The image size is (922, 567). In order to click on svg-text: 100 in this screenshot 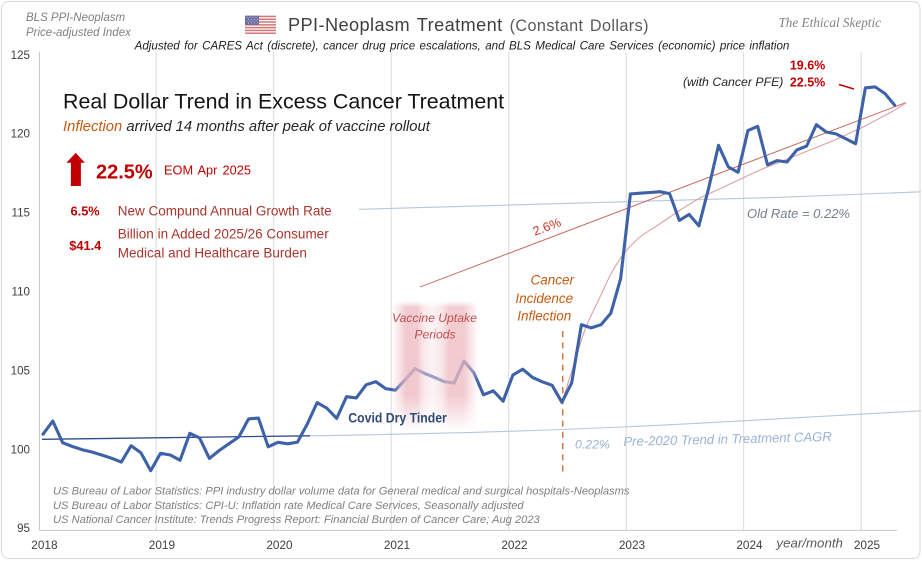, I will do `click(20, 449)`.